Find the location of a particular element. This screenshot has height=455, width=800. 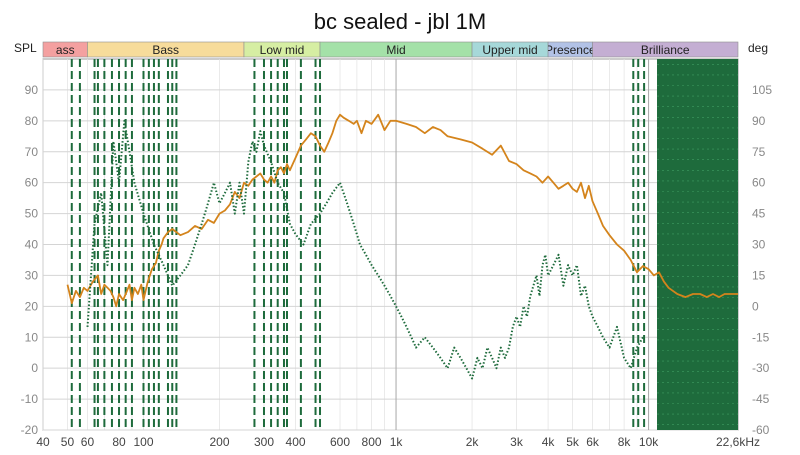

x-tick-label-18: 22,6kHz is located at coordinates (738, 442).